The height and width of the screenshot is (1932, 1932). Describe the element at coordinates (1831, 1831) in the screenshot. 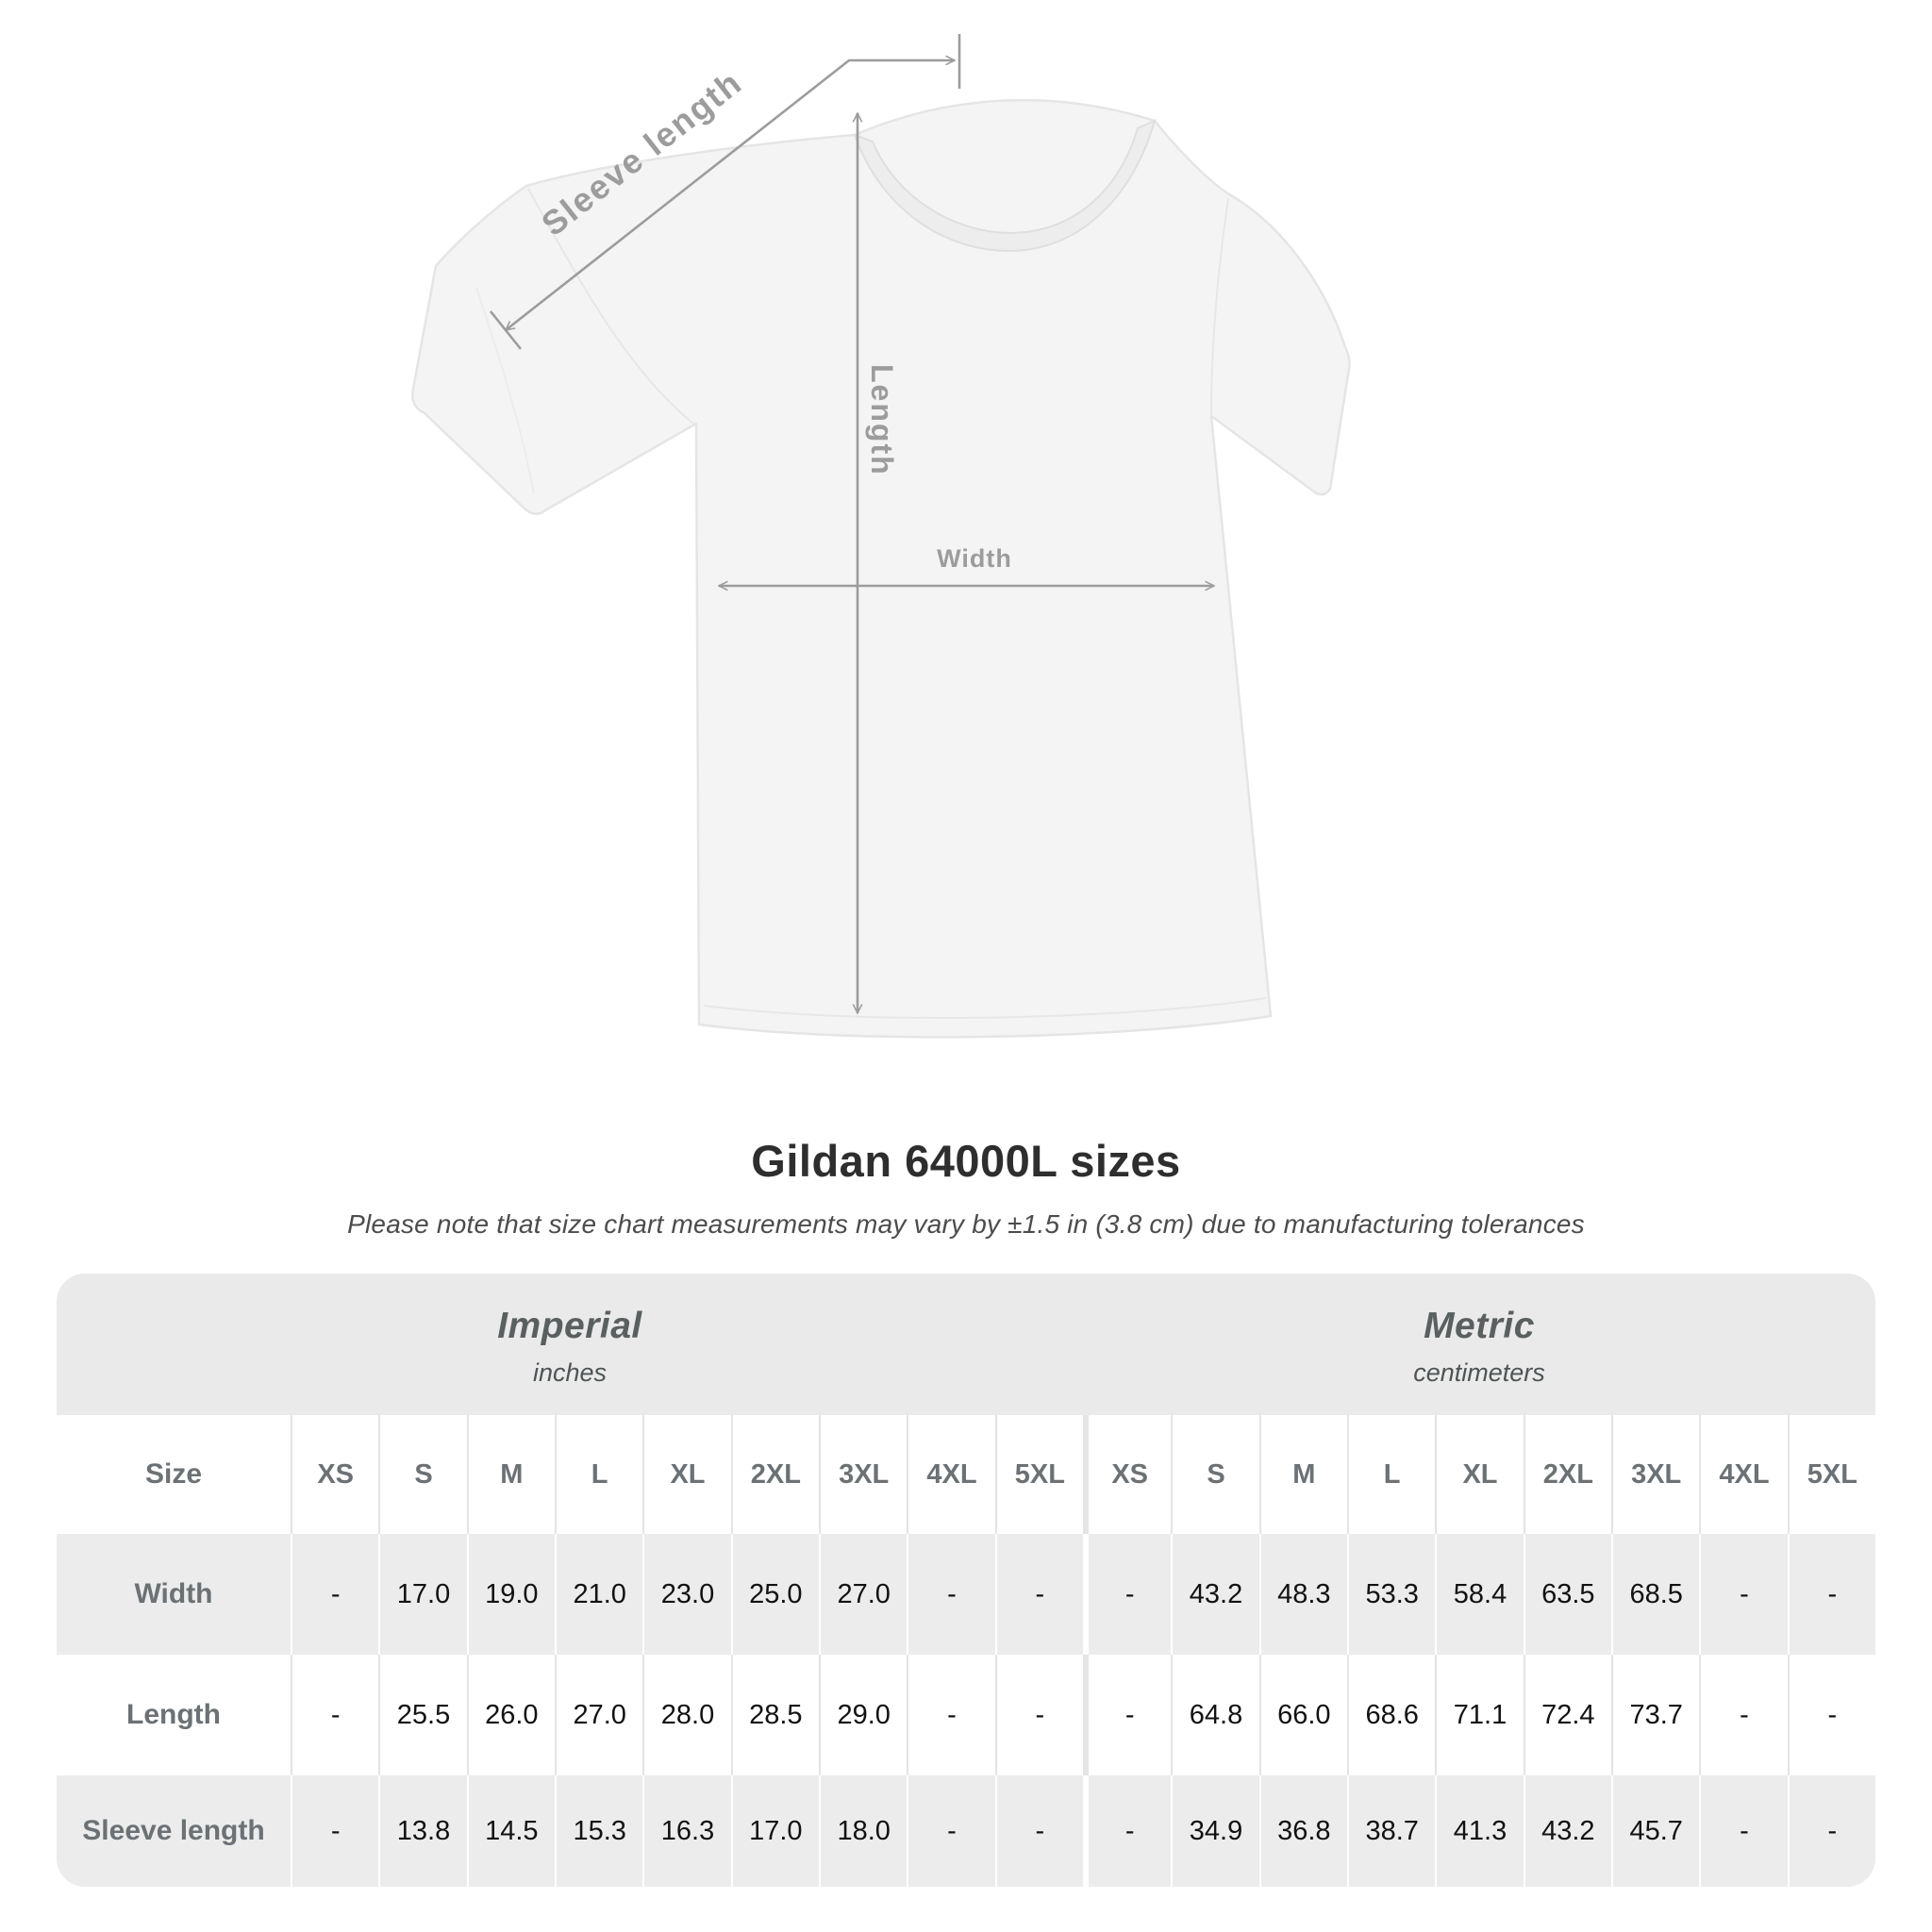

I see `value-sleeve-length-metric-5xl: -` at that location.